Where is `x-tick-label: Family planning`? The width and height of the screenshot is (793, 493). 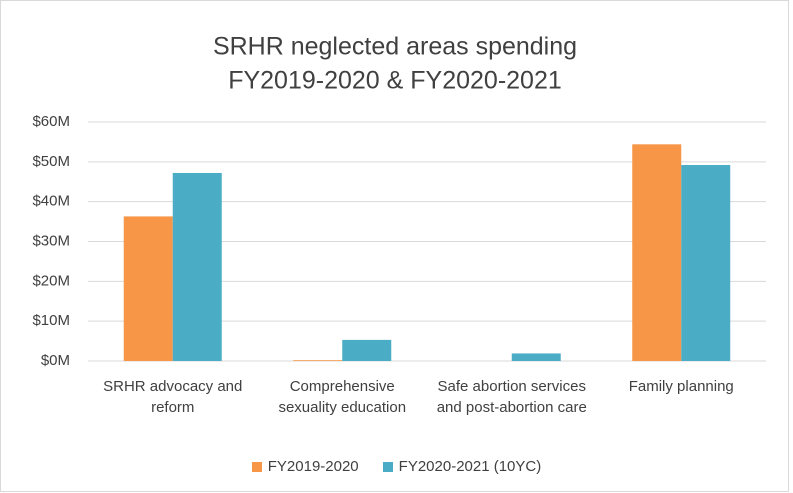 x-tick-label: Family planning is located at coordinates (681, 386).